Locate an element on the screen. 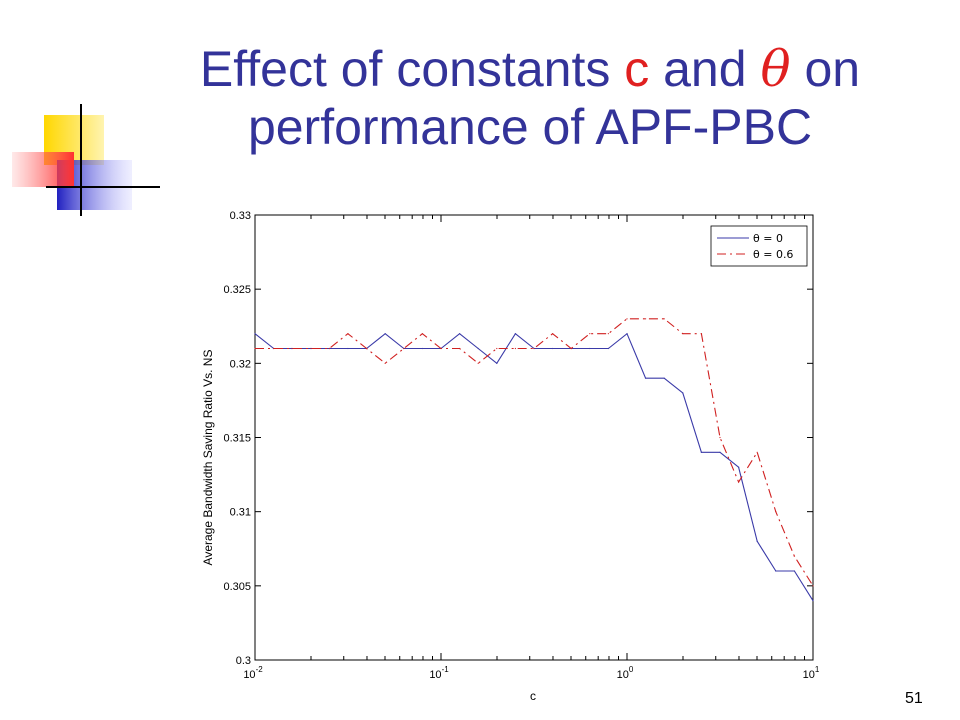 Image resolution: width=960 pixels, height=720 pixels. slide-decoration is located at coordinates (86, 160).